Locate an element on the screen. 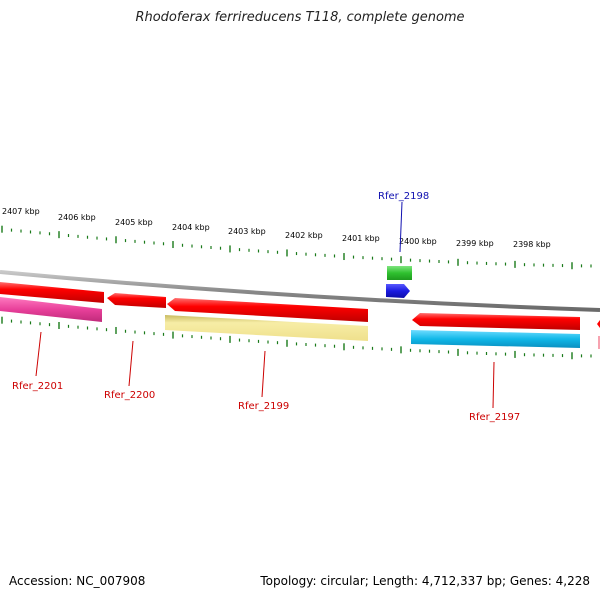 This screenshot has height=600, width=600. scale-label: 2398 kbp is located at coordinates (532, 244).